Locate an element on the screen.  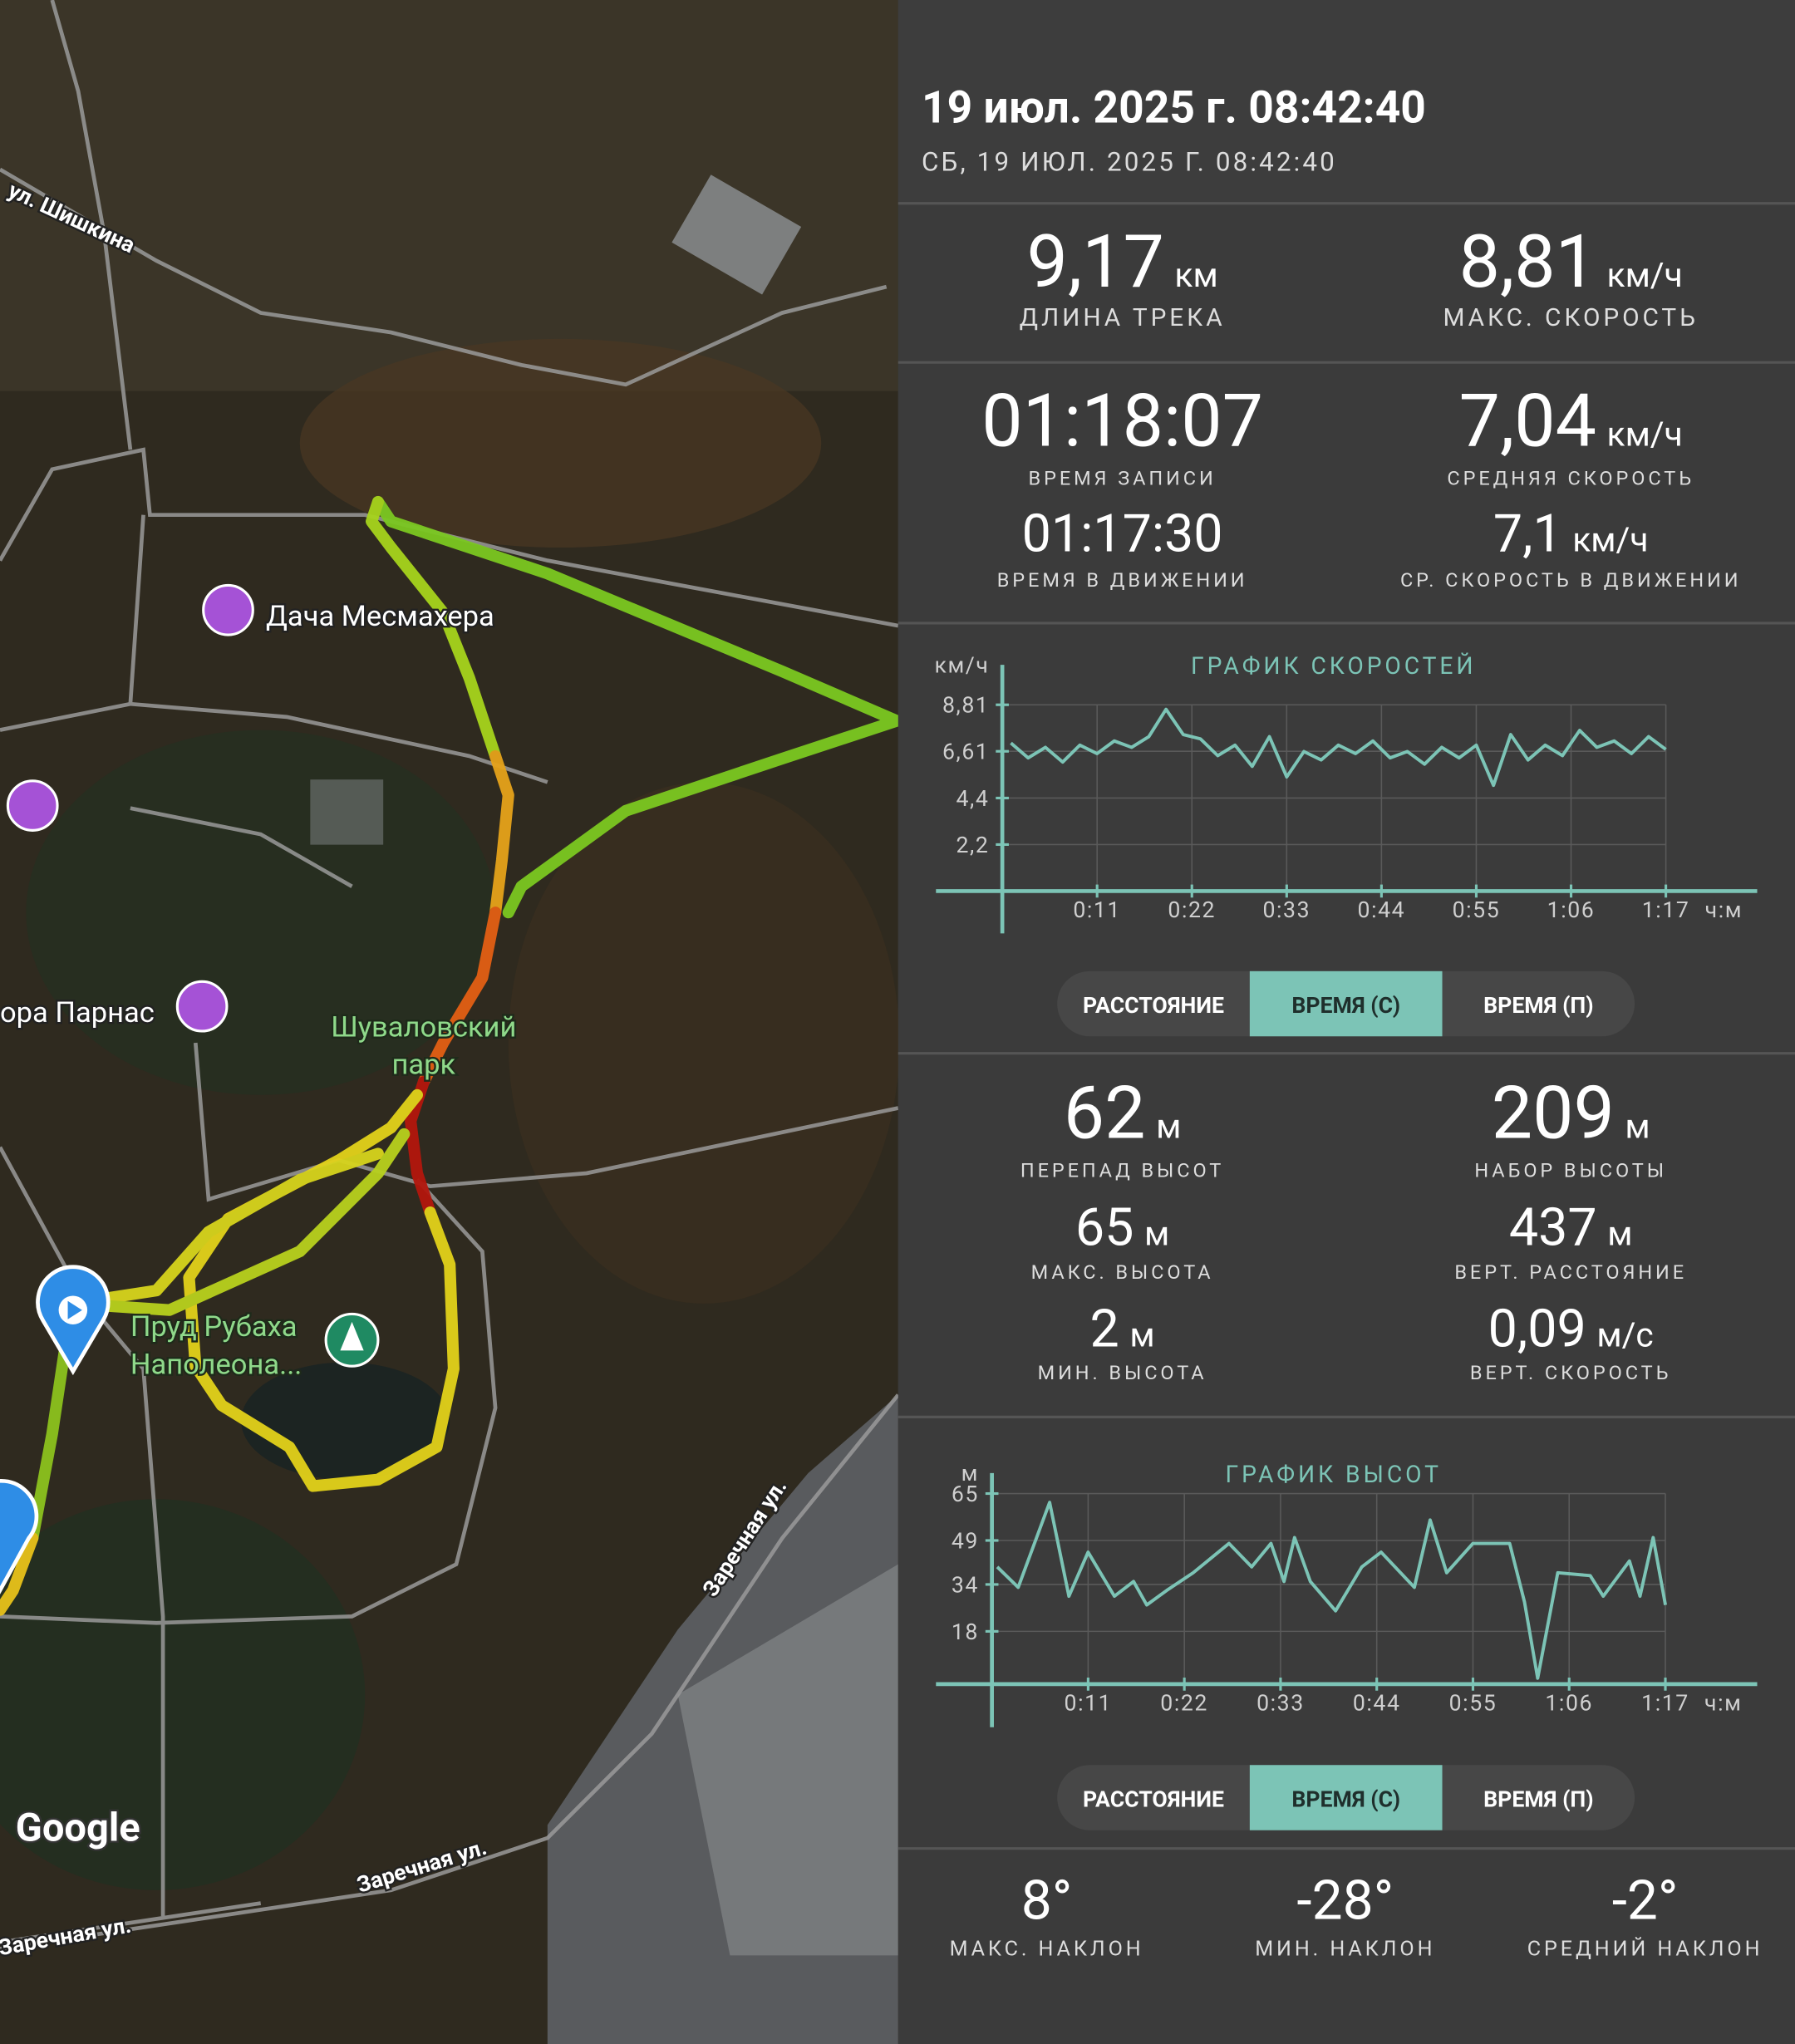
stat-number: -28° is located at coordinates (1345, 1901).